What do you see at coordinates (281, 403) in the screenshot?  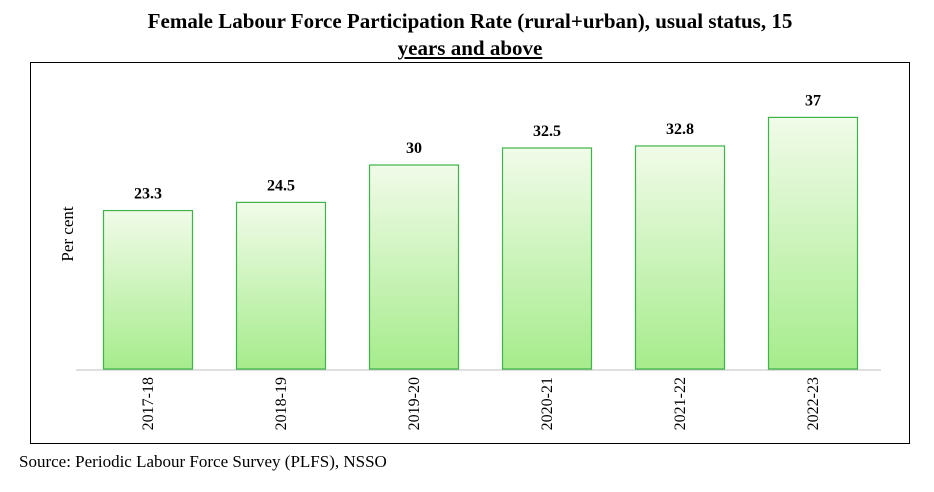 I see `x-tick-label: 2018-19` at bounding box center [281, 403].